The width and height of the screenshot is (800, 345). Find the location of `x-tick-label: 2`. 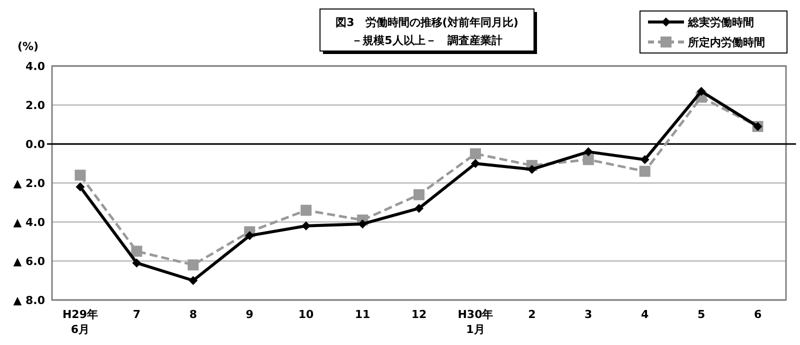

x-tick-label: 2 is located at coordinates (532, 314).